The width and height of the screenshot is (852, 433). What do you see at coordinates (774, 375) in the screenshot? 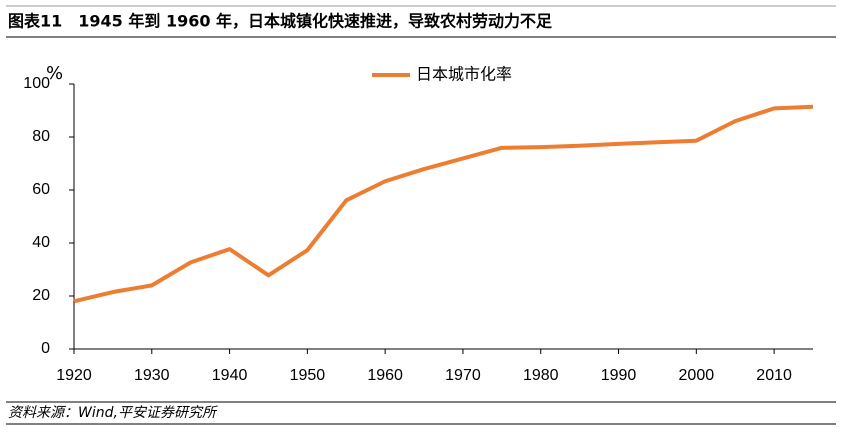
I see `x-tick-label: 2010` at bounding box center [774, 375].